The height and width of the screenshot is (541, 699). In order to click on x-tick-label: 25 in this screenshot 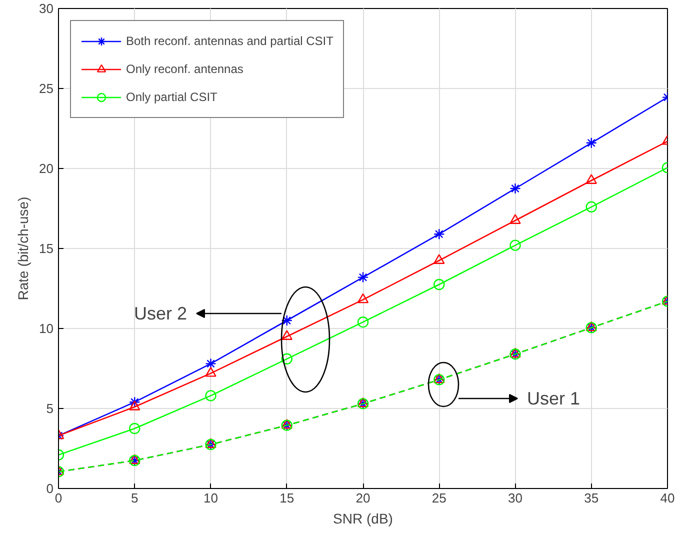, I will do `click(439, 498)`.